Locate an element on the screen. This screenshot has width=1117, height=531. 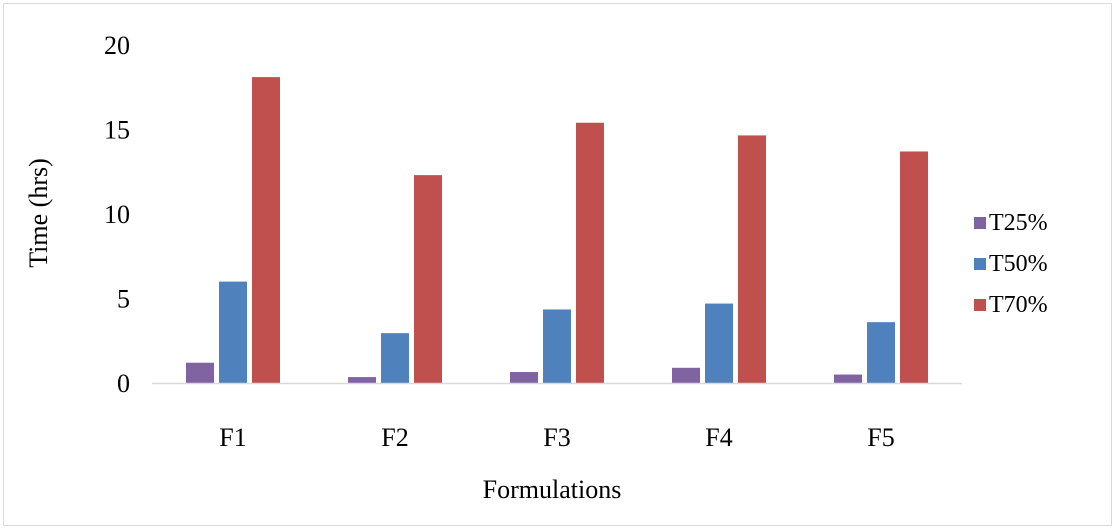
bar-f3-t50pct is located at coordinates (557, 346).